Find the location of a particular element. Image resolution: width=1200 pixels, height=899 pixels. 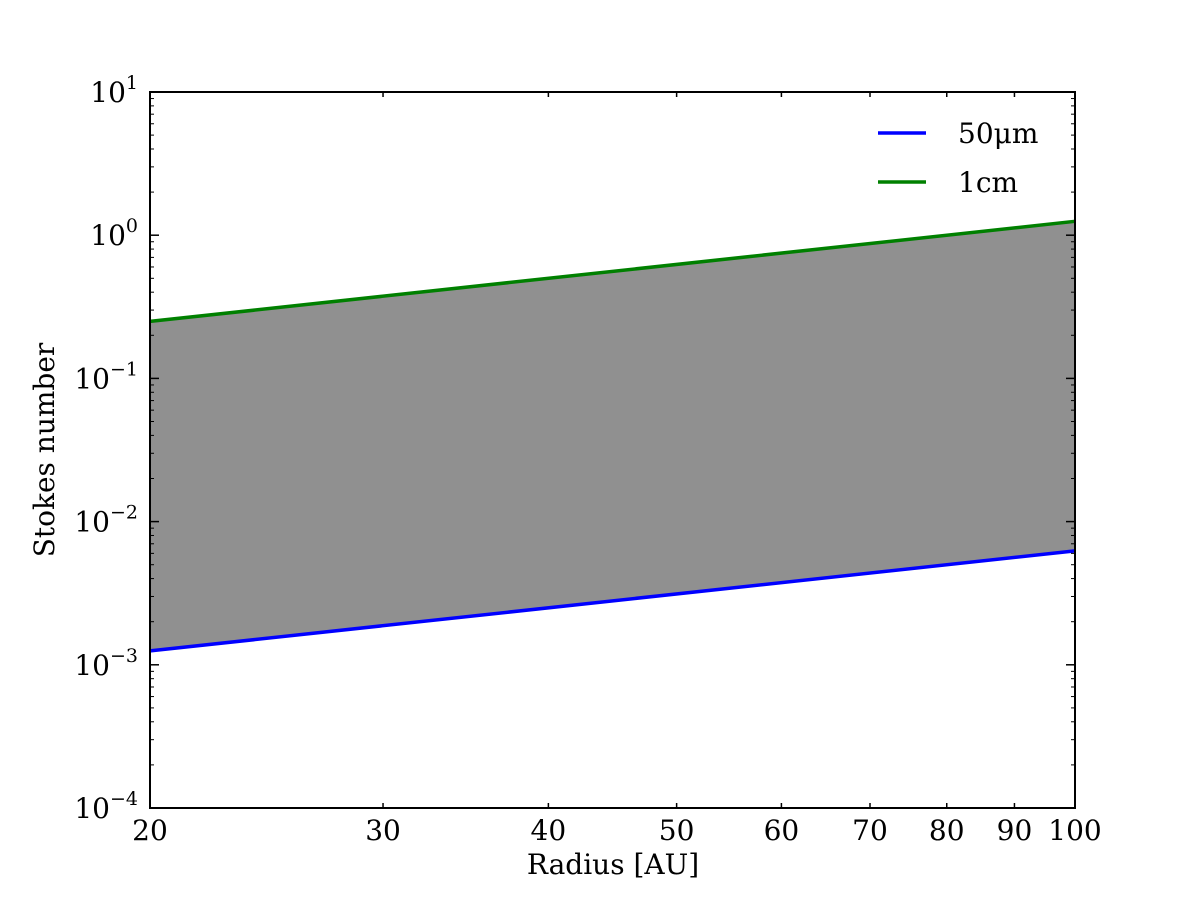

x-tick-label: 50 is located at coordinates (677, 830).